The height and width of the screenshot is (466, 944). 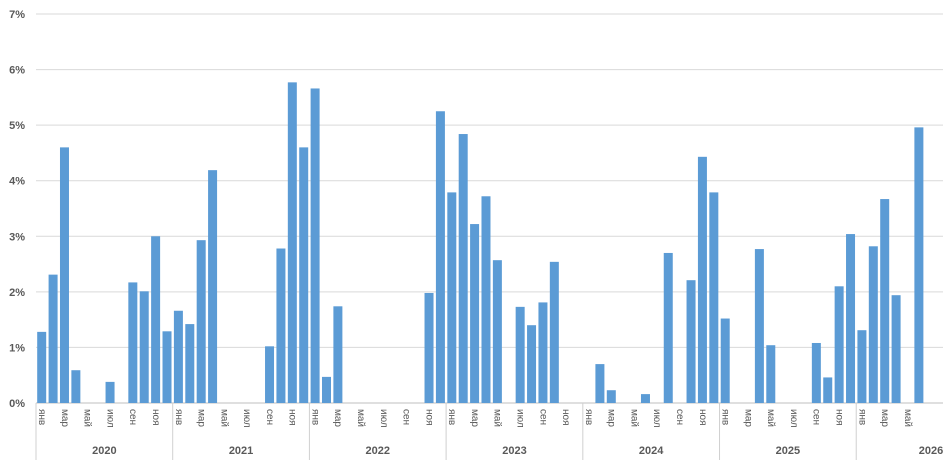 I want to click on y-tick-label: 7%, so click(x=17, y=15).